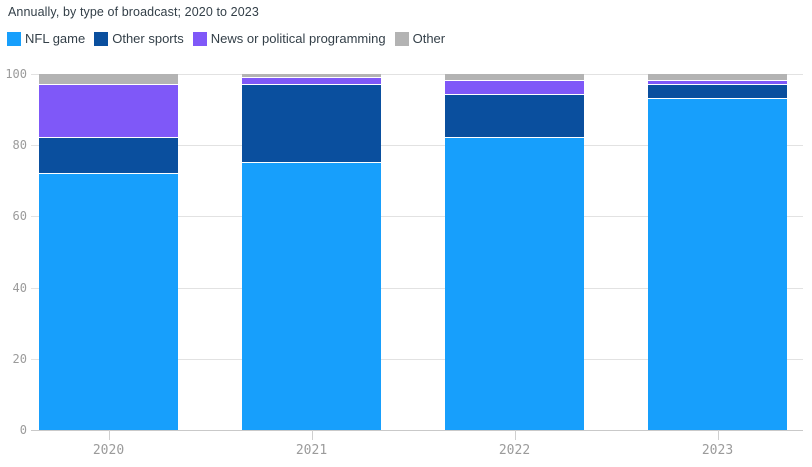 The width and height of the screenshot is (812, 467). I want to click on legend-item-nfl-game: NFL game, so click(46, 38).